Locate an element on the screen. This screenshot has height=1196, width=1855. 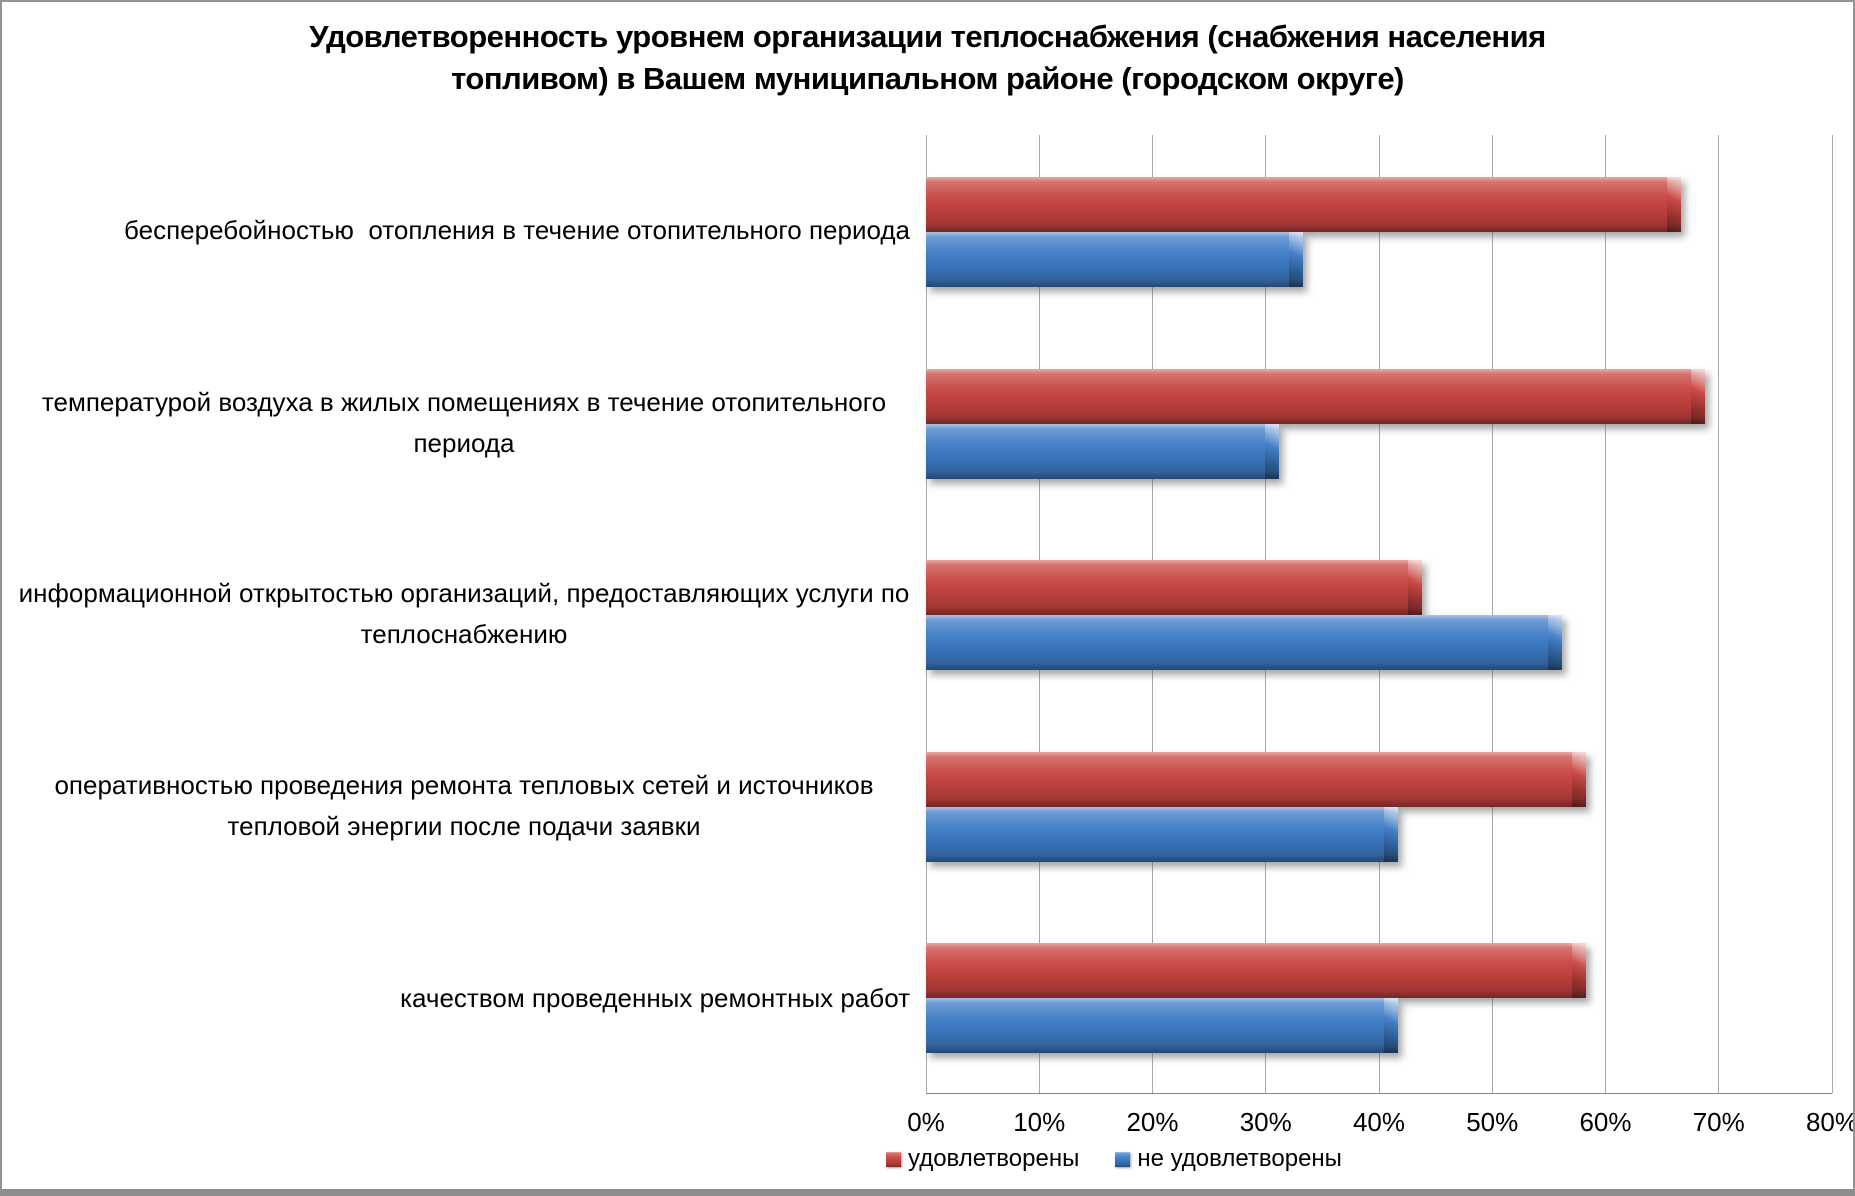
x-axis-tick-label: 80% is located at coordinates (1830, 1122).